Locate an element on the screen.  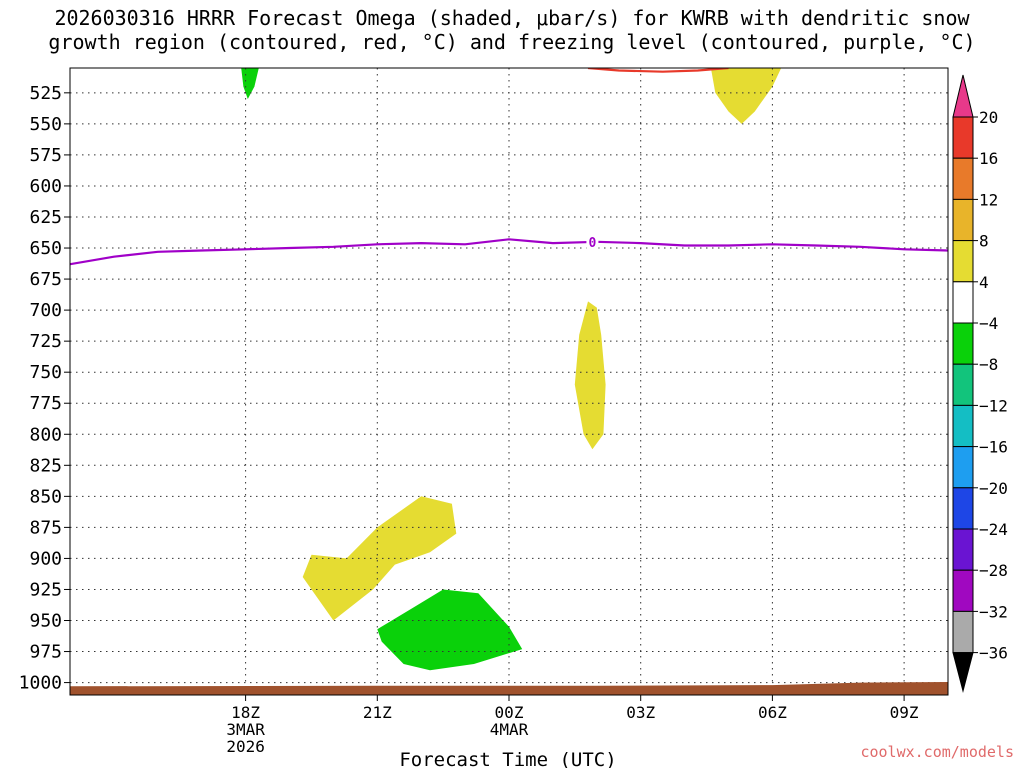
colorbar-bottom-arrow is located at coordinates (963, 672).